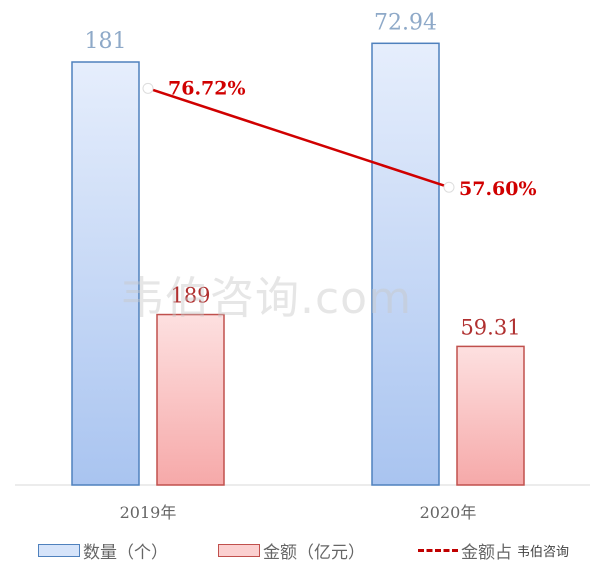  What do you see at coordinates (298, 138) in the screenshot?
I see `ratio-line` at bounding box center [298, 138].